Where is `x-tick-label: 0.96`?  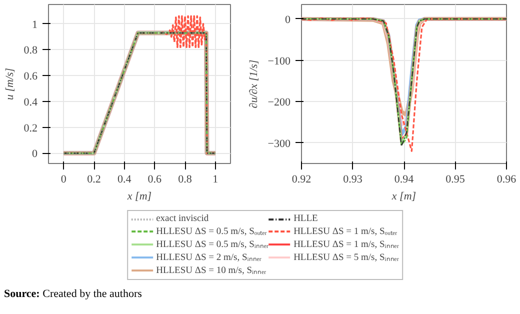 x-tick-label: 0.96 is located at coordinates (506, 180).